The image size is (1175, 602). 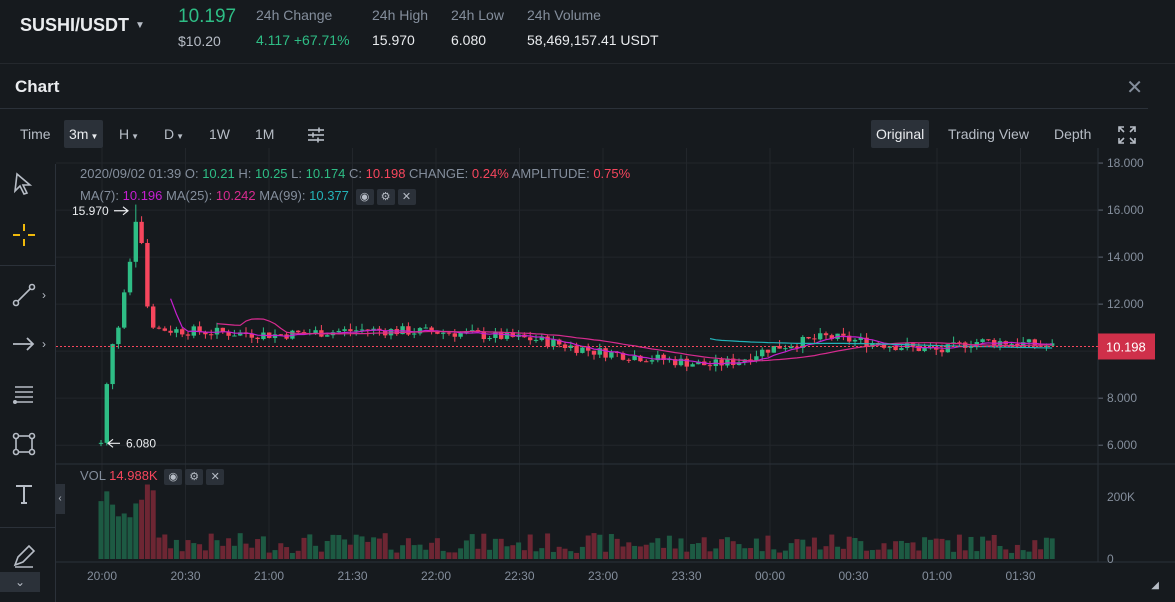 What do you see at coordinates (1073, 134) in the screenshot?
I see `view-depth: Depth` at bounding box center [1073, 134].